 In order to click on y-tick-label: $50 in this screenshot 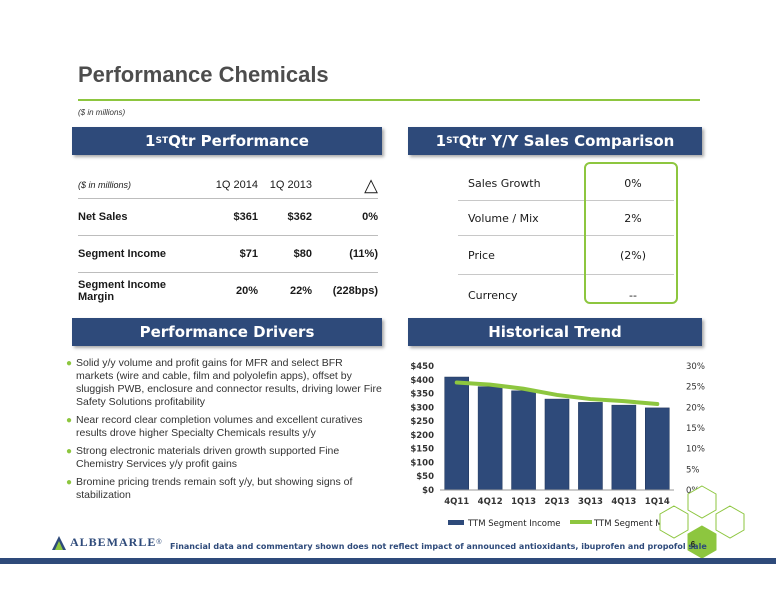, I will do `click(425, 477)`.